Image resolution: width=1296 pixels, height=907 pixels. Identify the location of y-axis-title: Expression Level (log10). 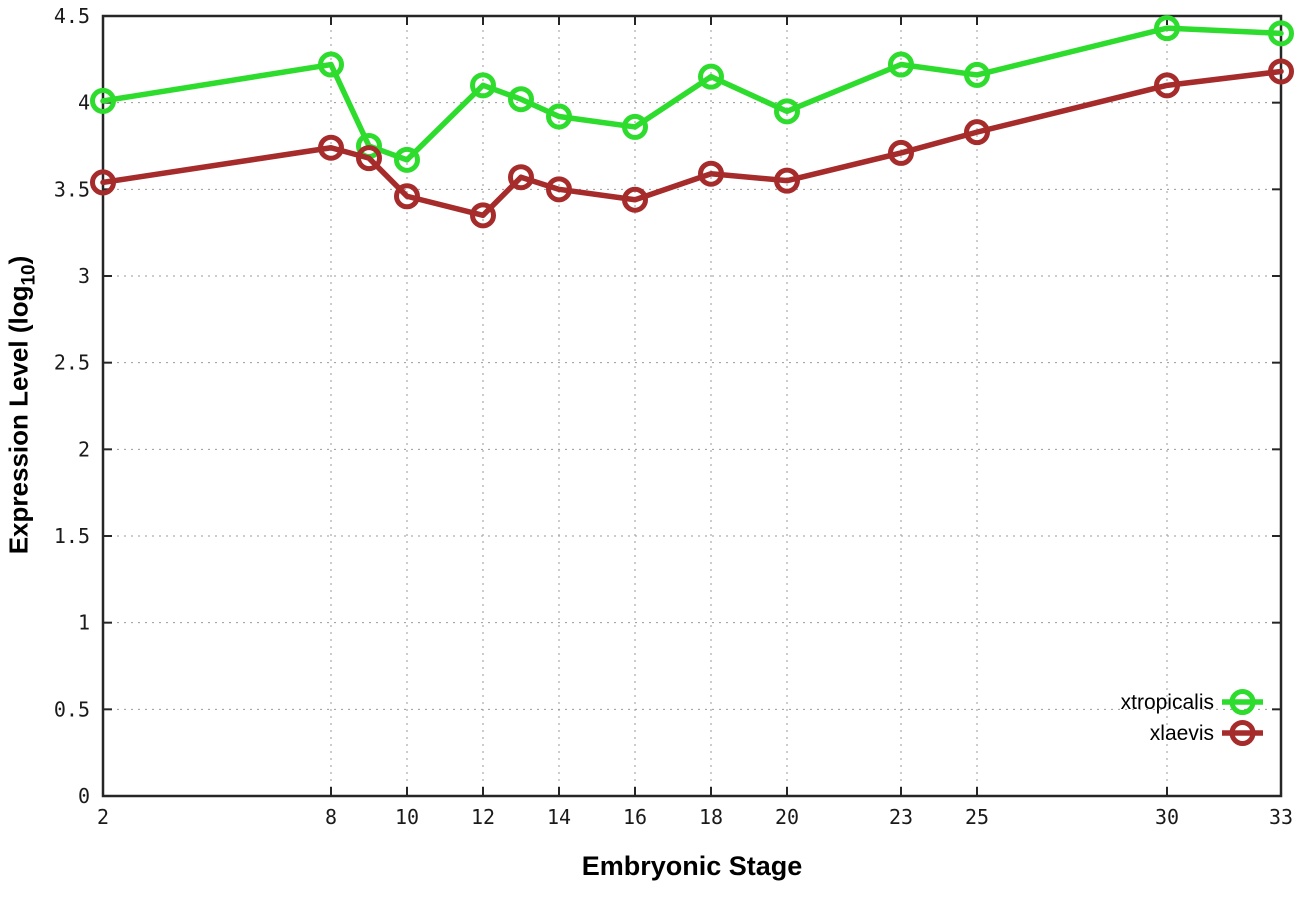
(22, 405).